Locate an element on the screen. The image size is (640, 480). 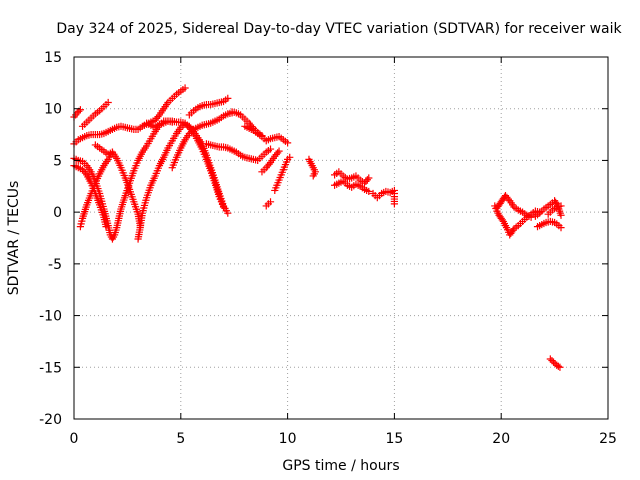
y-tick-label: 10 is located at coordinates (53, 110).